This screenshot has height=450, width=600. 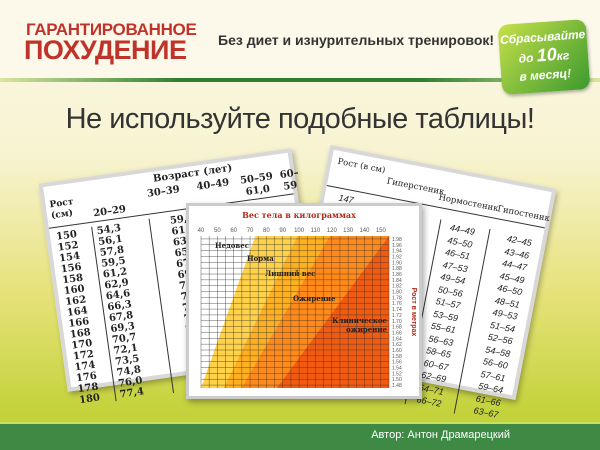 I want to click on slide-title: Не используйте подобные таблицы!, so click(x=300, y=119).